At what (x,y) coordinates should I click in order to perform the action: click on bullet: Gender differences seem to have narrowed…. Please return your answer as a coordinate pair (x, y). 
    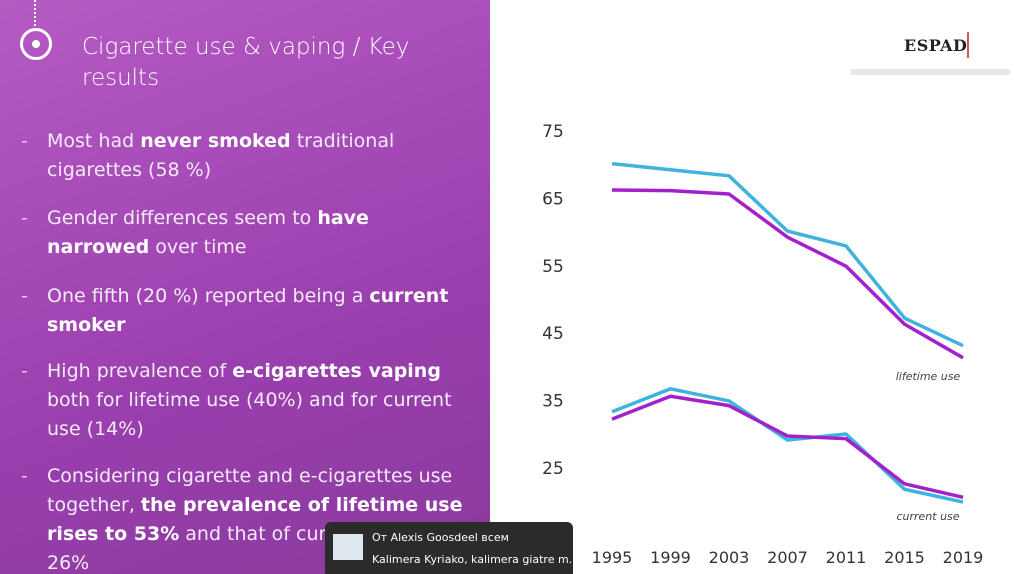
    Looking at the image, I should click on (244, 233).